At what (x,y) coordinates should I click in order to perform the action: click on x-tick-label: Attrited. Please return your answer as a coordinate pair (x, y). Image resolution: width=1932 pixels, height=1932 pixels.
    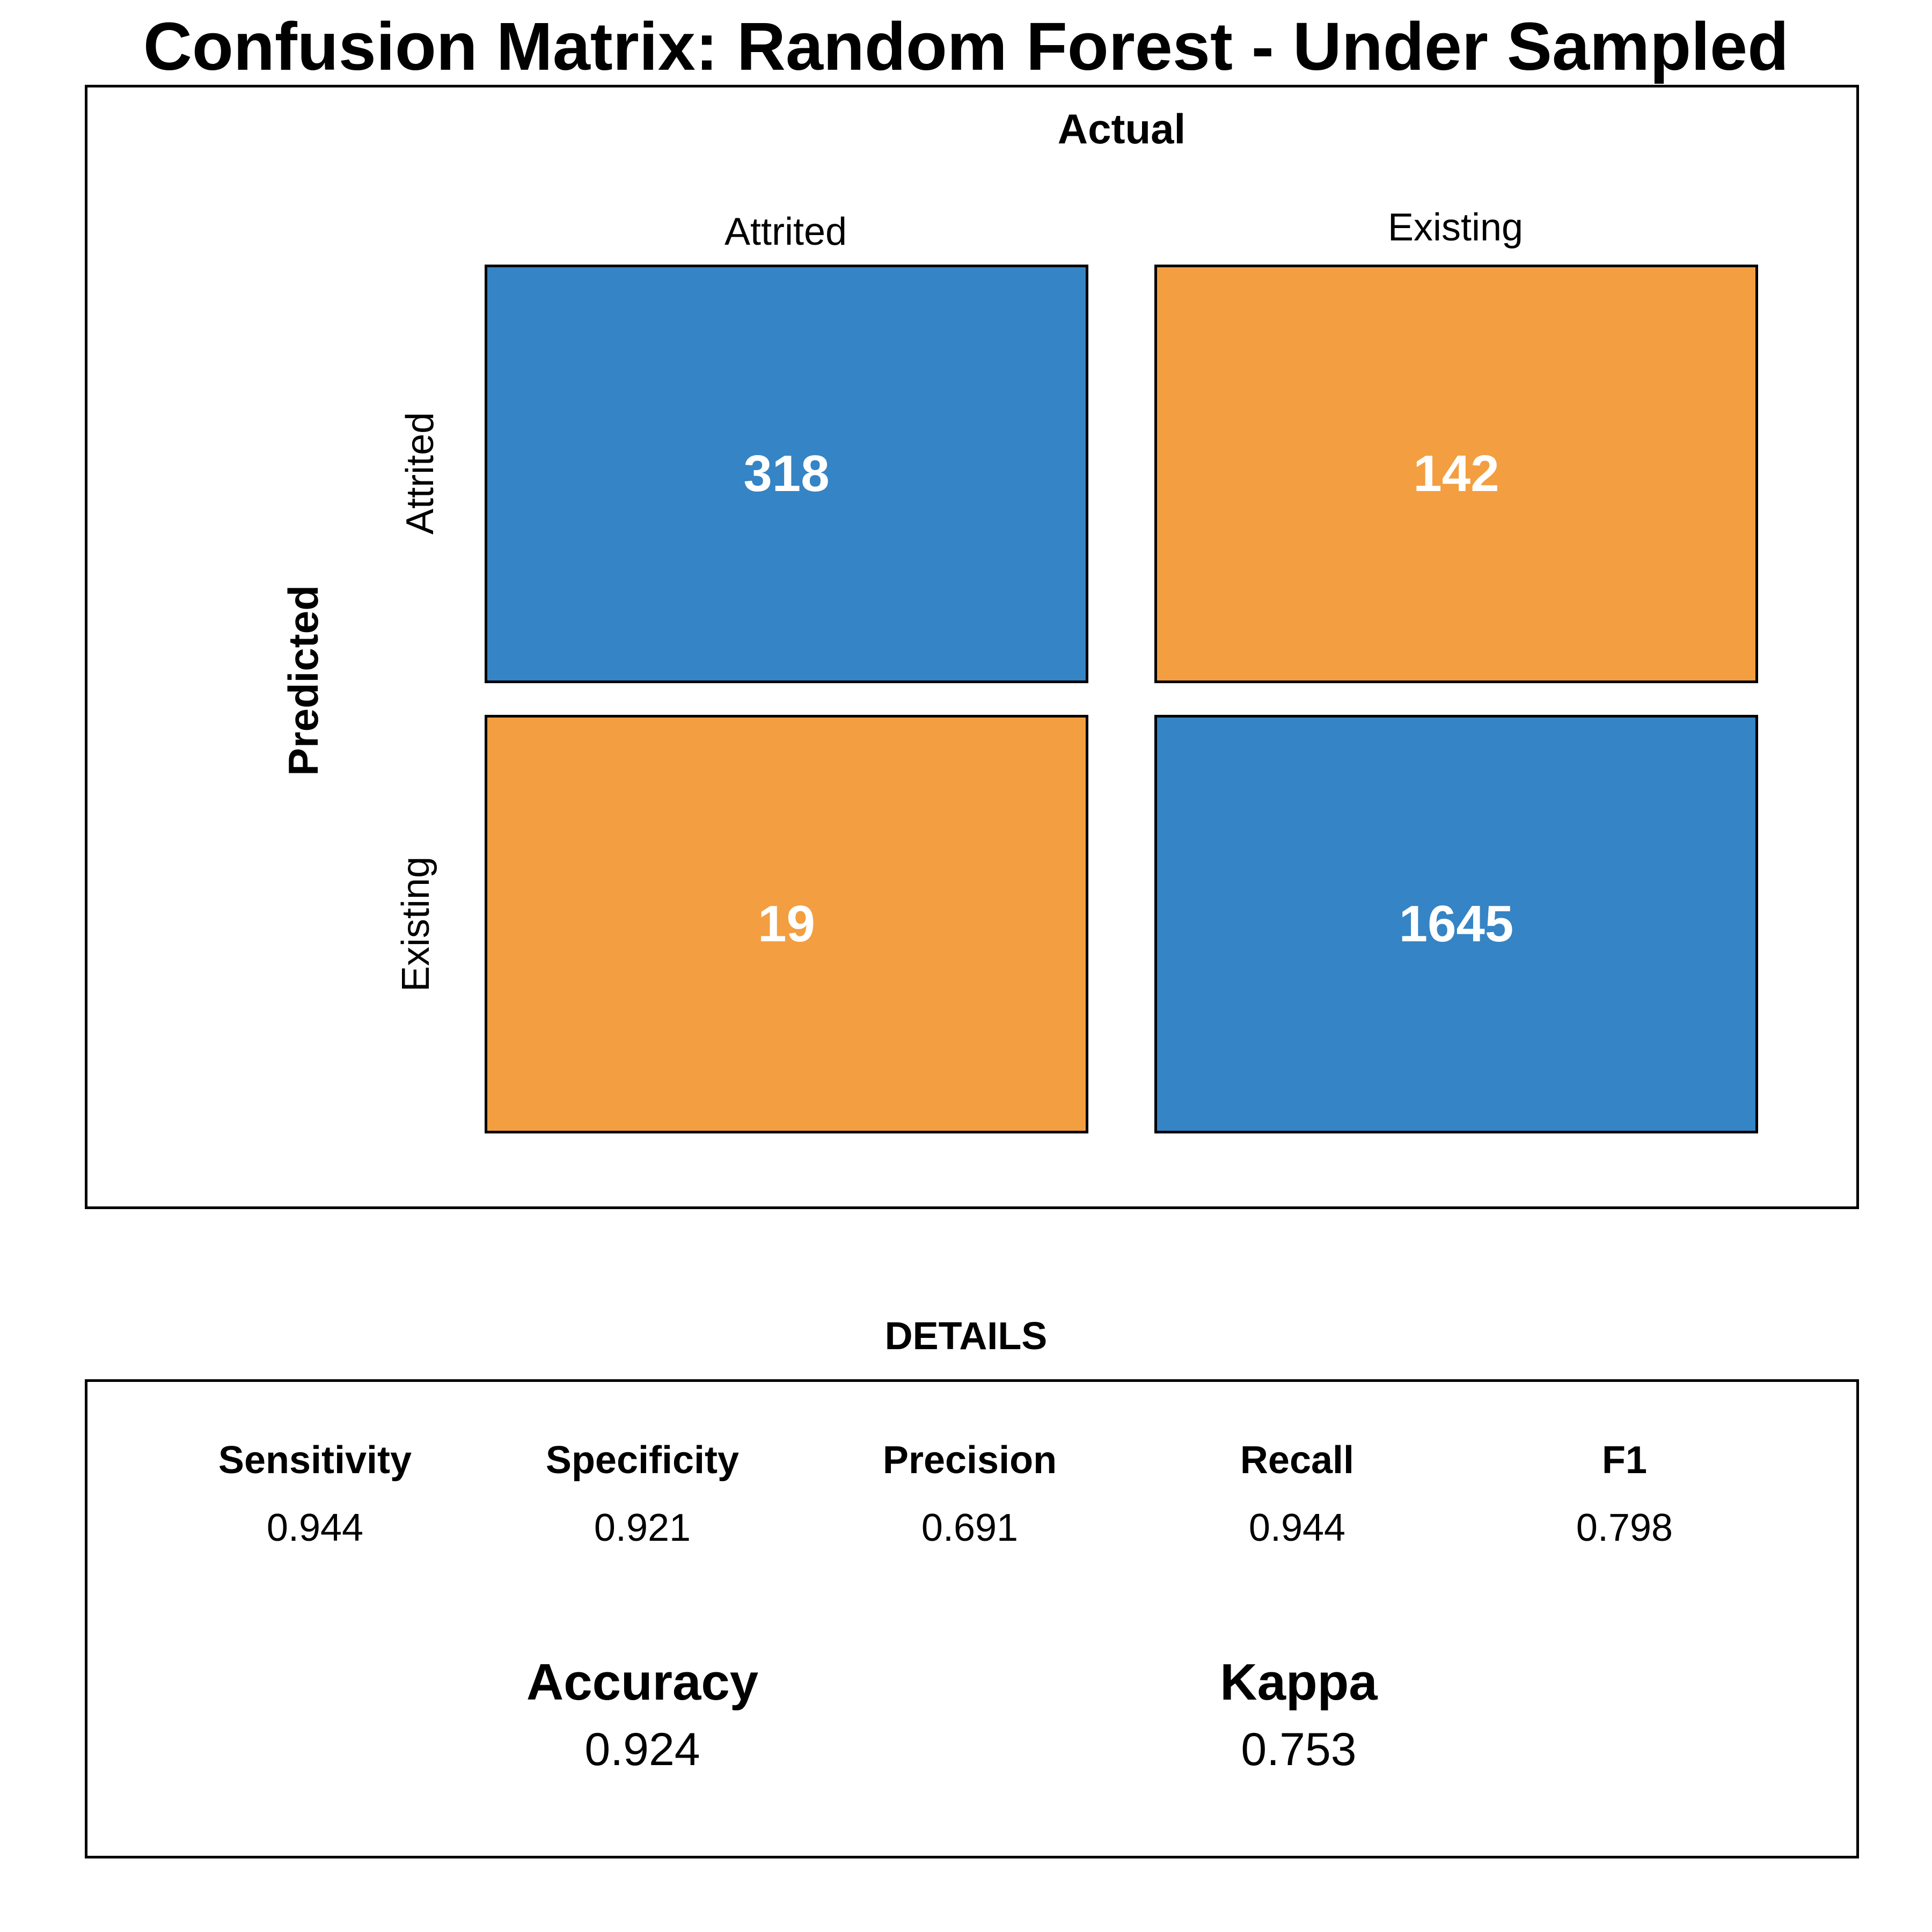
    Looking at the image, I should click on (785, 231).